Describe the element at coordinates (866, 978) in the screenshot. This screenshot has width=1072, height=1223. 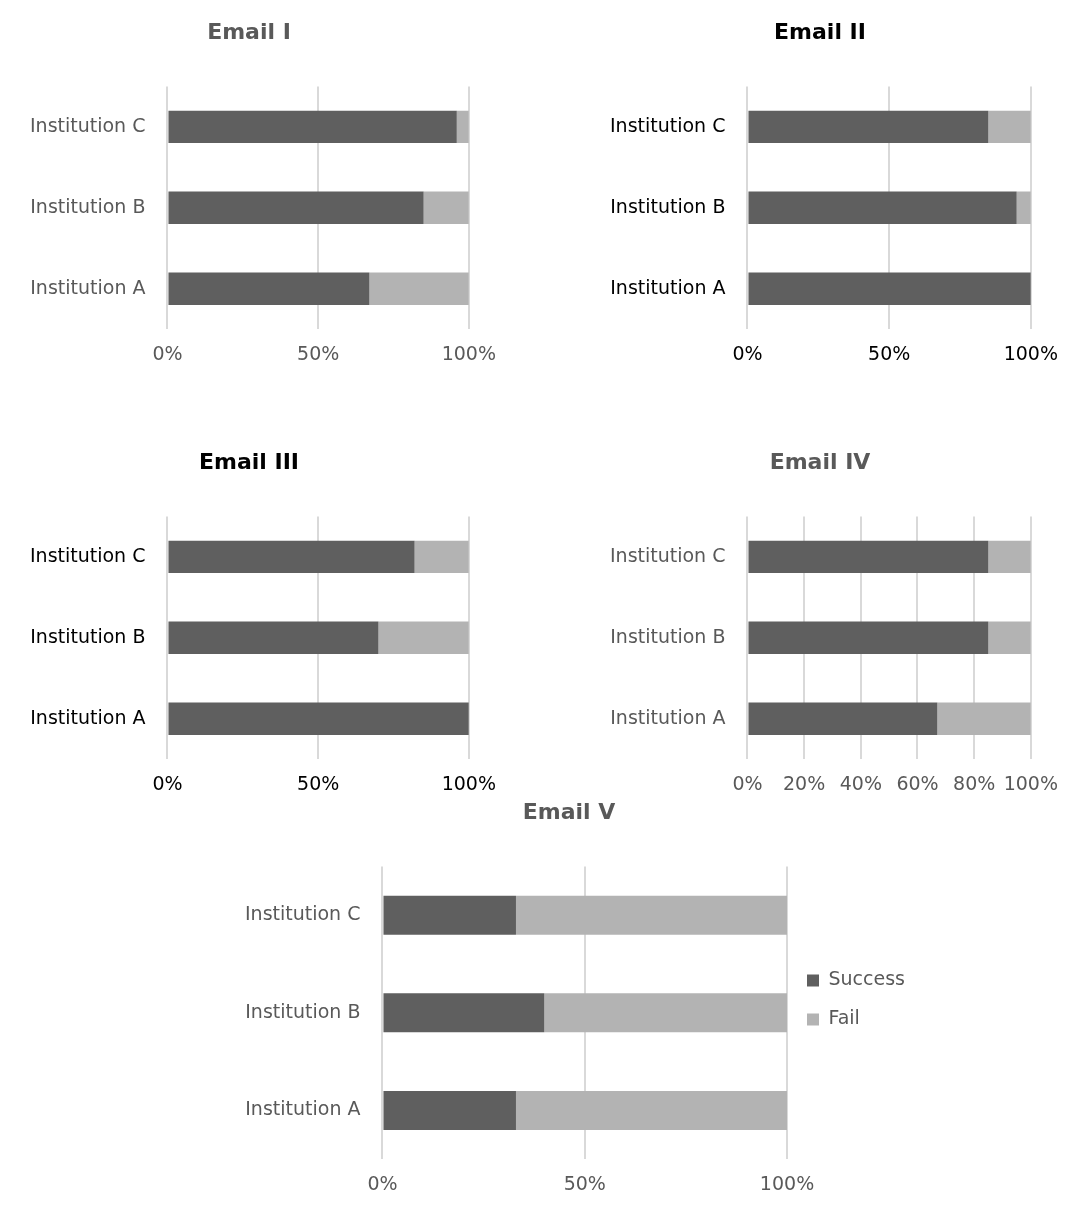
I see `legend-label: Success` at that location.